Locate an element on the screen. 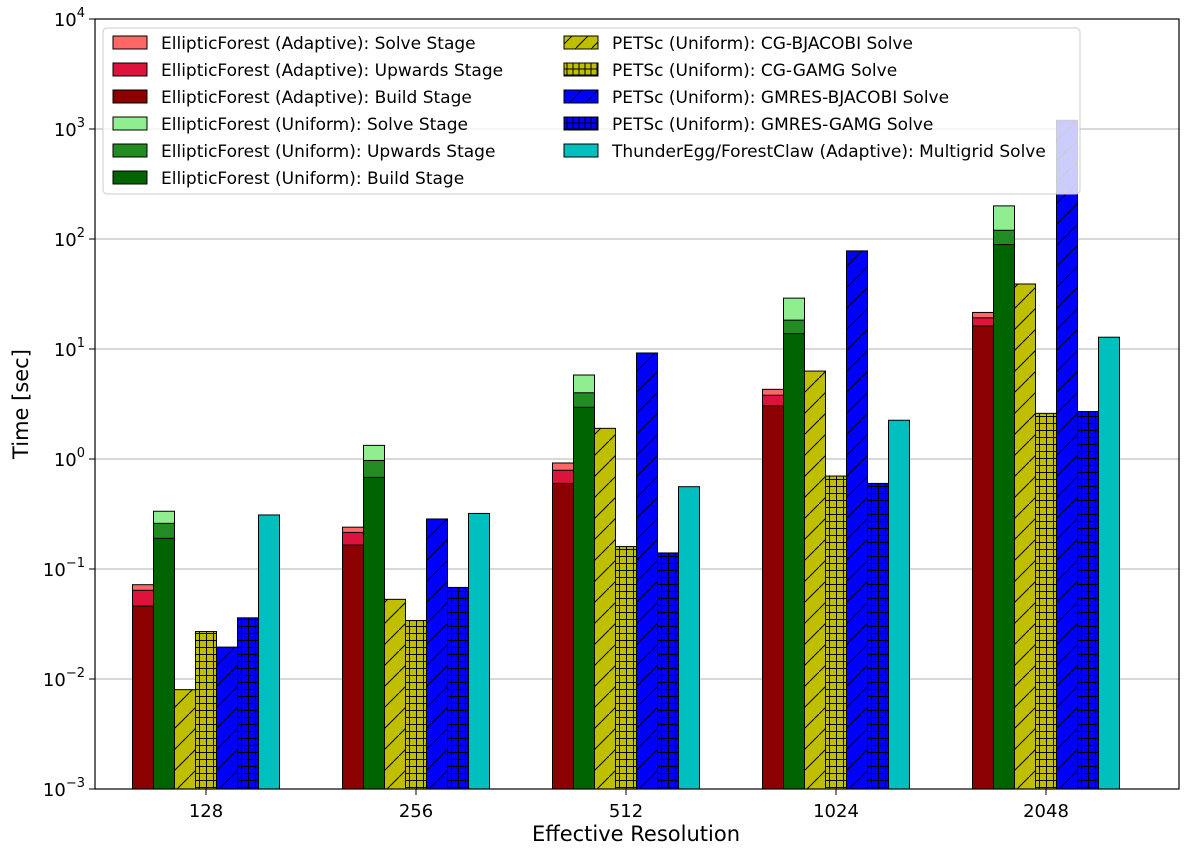  legend-label: EllipticForest (Adaptive): Solve Stage is located at coordinates (318, 44).